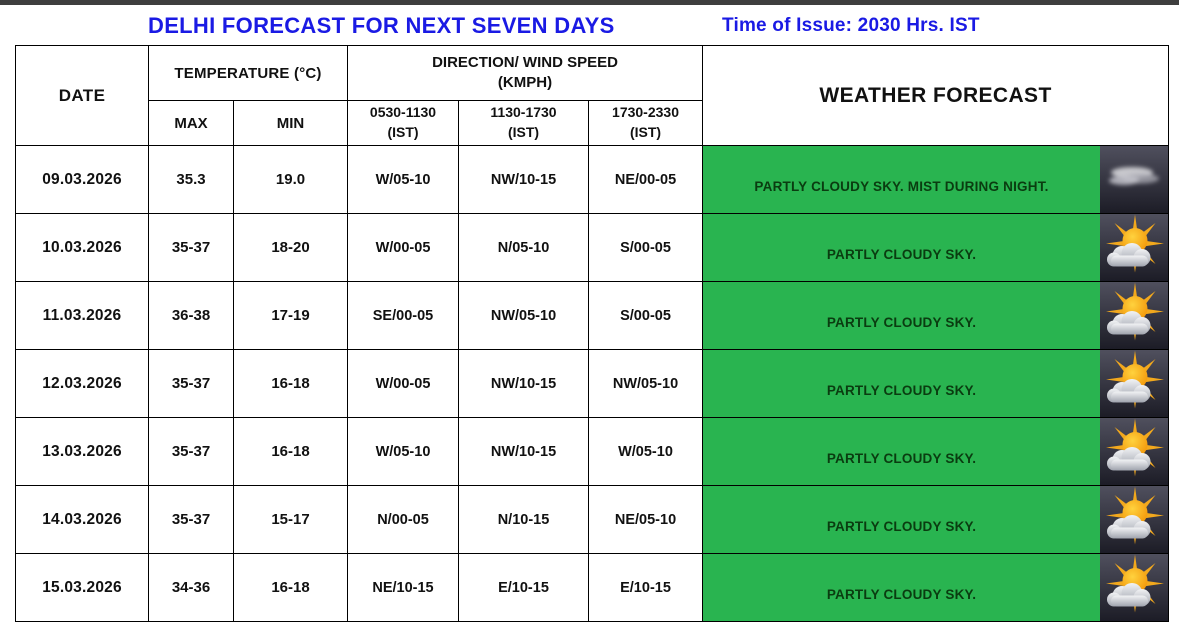 This screenshot has height=624, width=1179. What do you see at coordinates (645, 383) in the screenshot?
I see `wind-cell-evening: NW/05-10` at bounding box center [645, 383].